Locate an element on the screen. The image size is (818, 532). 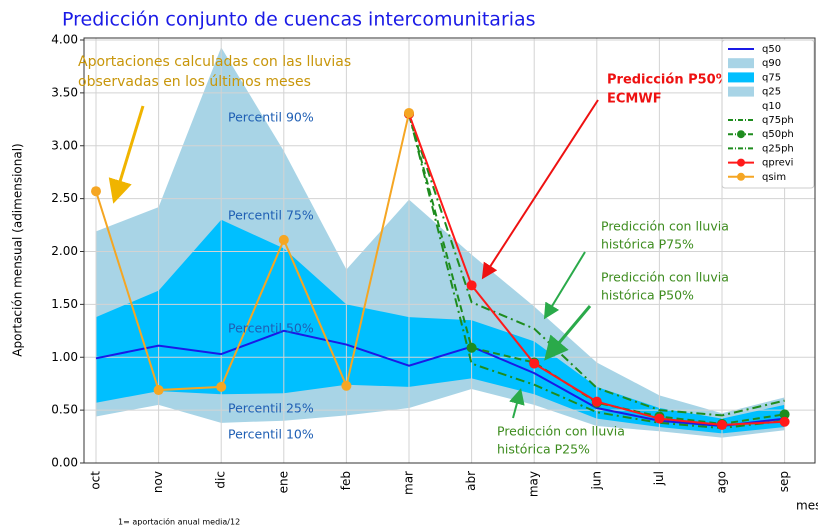
x-tick-label: mar is located at coordinates (409, 483).